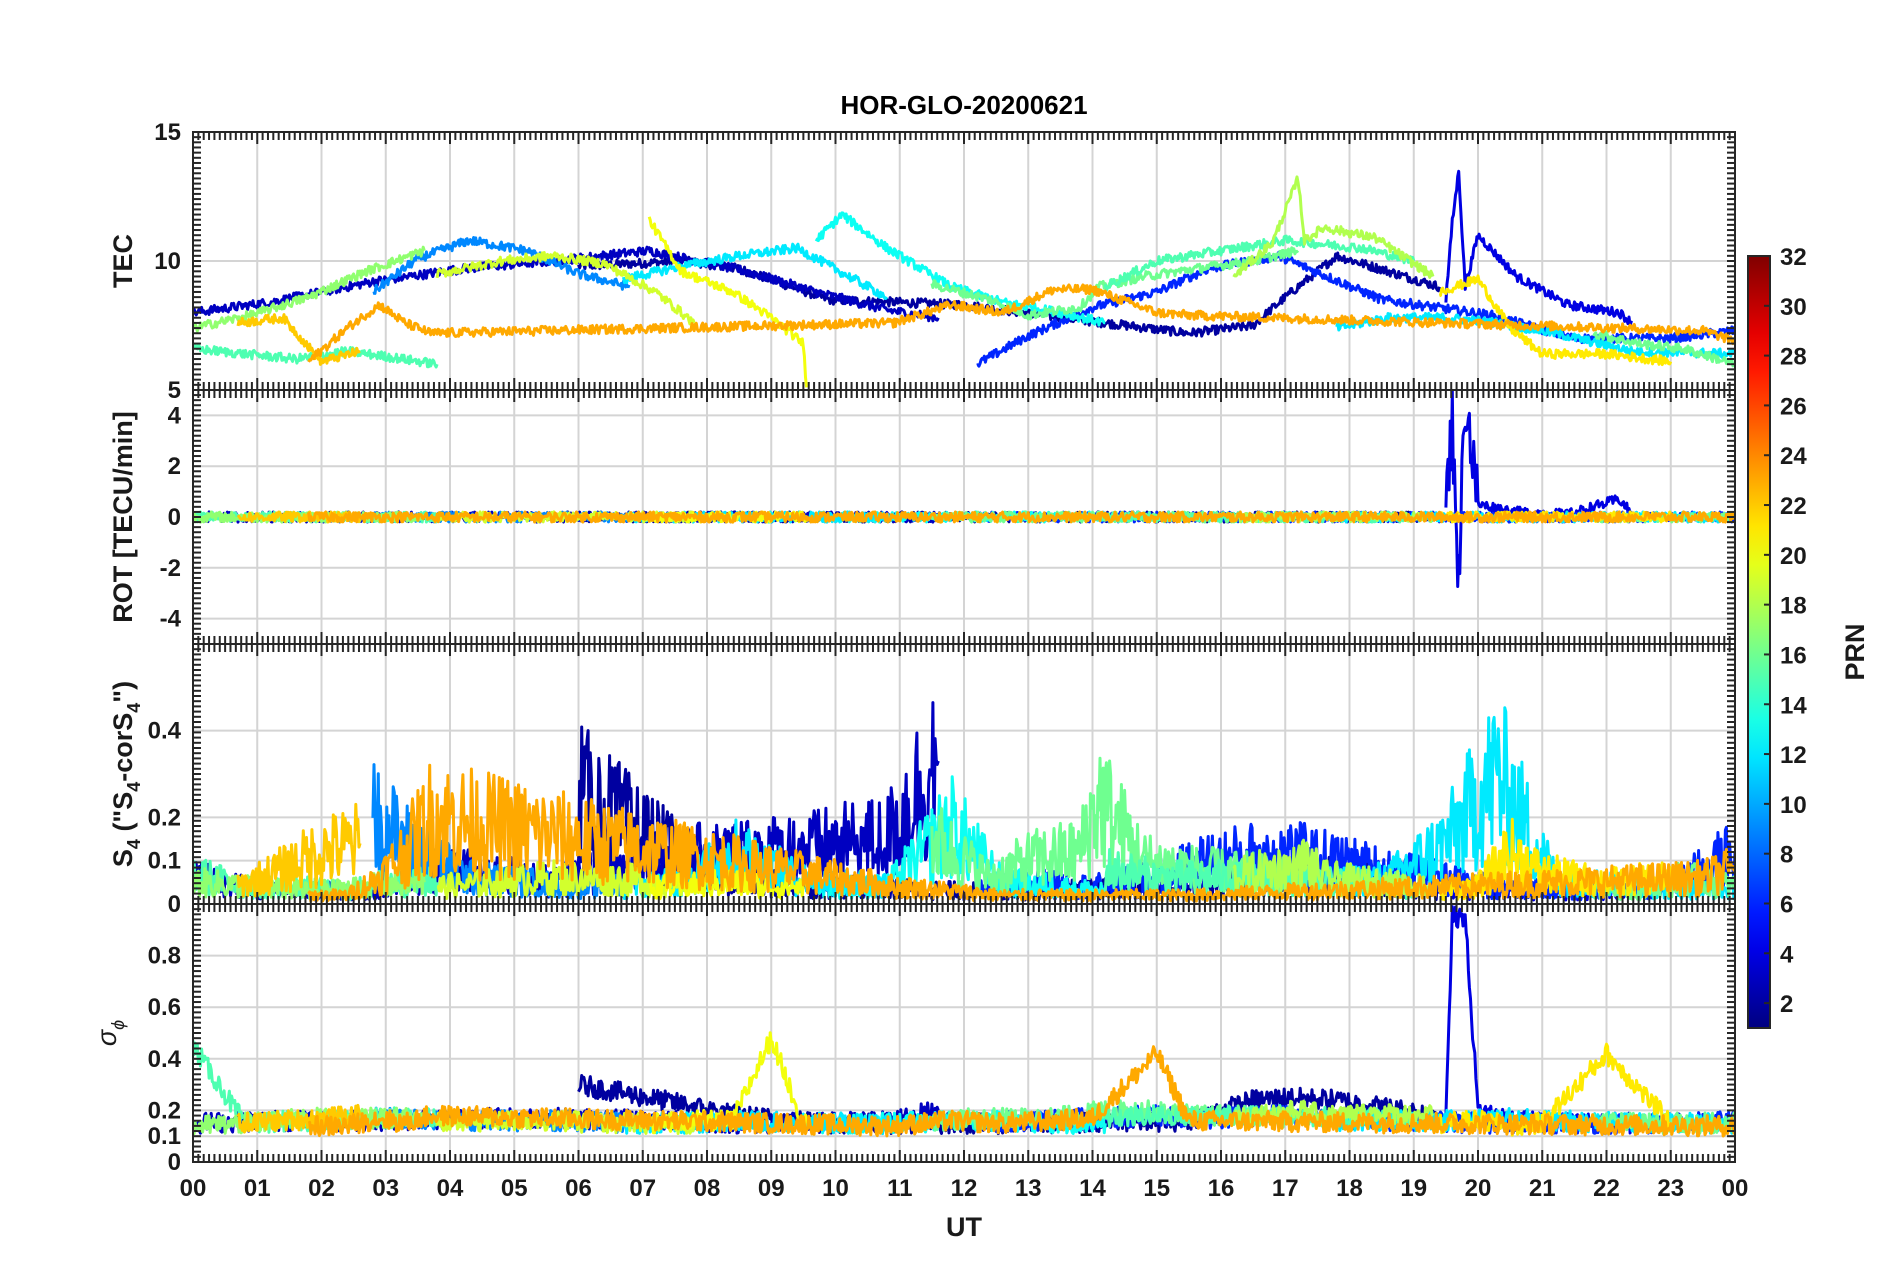 This screenshot has height=1272, width=1902. I want to click on x-tick-label: 22, so click(1606, 1188).